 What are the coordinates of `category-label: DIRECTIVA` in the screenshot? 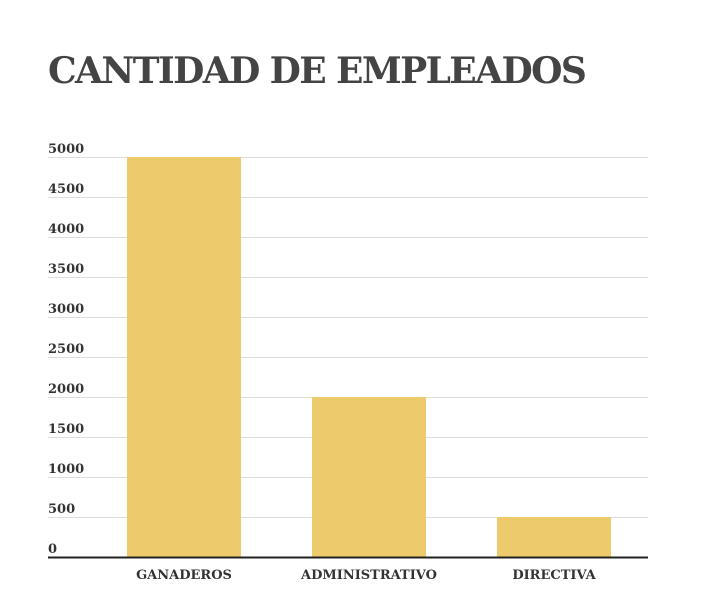 It's located at (554, 575).